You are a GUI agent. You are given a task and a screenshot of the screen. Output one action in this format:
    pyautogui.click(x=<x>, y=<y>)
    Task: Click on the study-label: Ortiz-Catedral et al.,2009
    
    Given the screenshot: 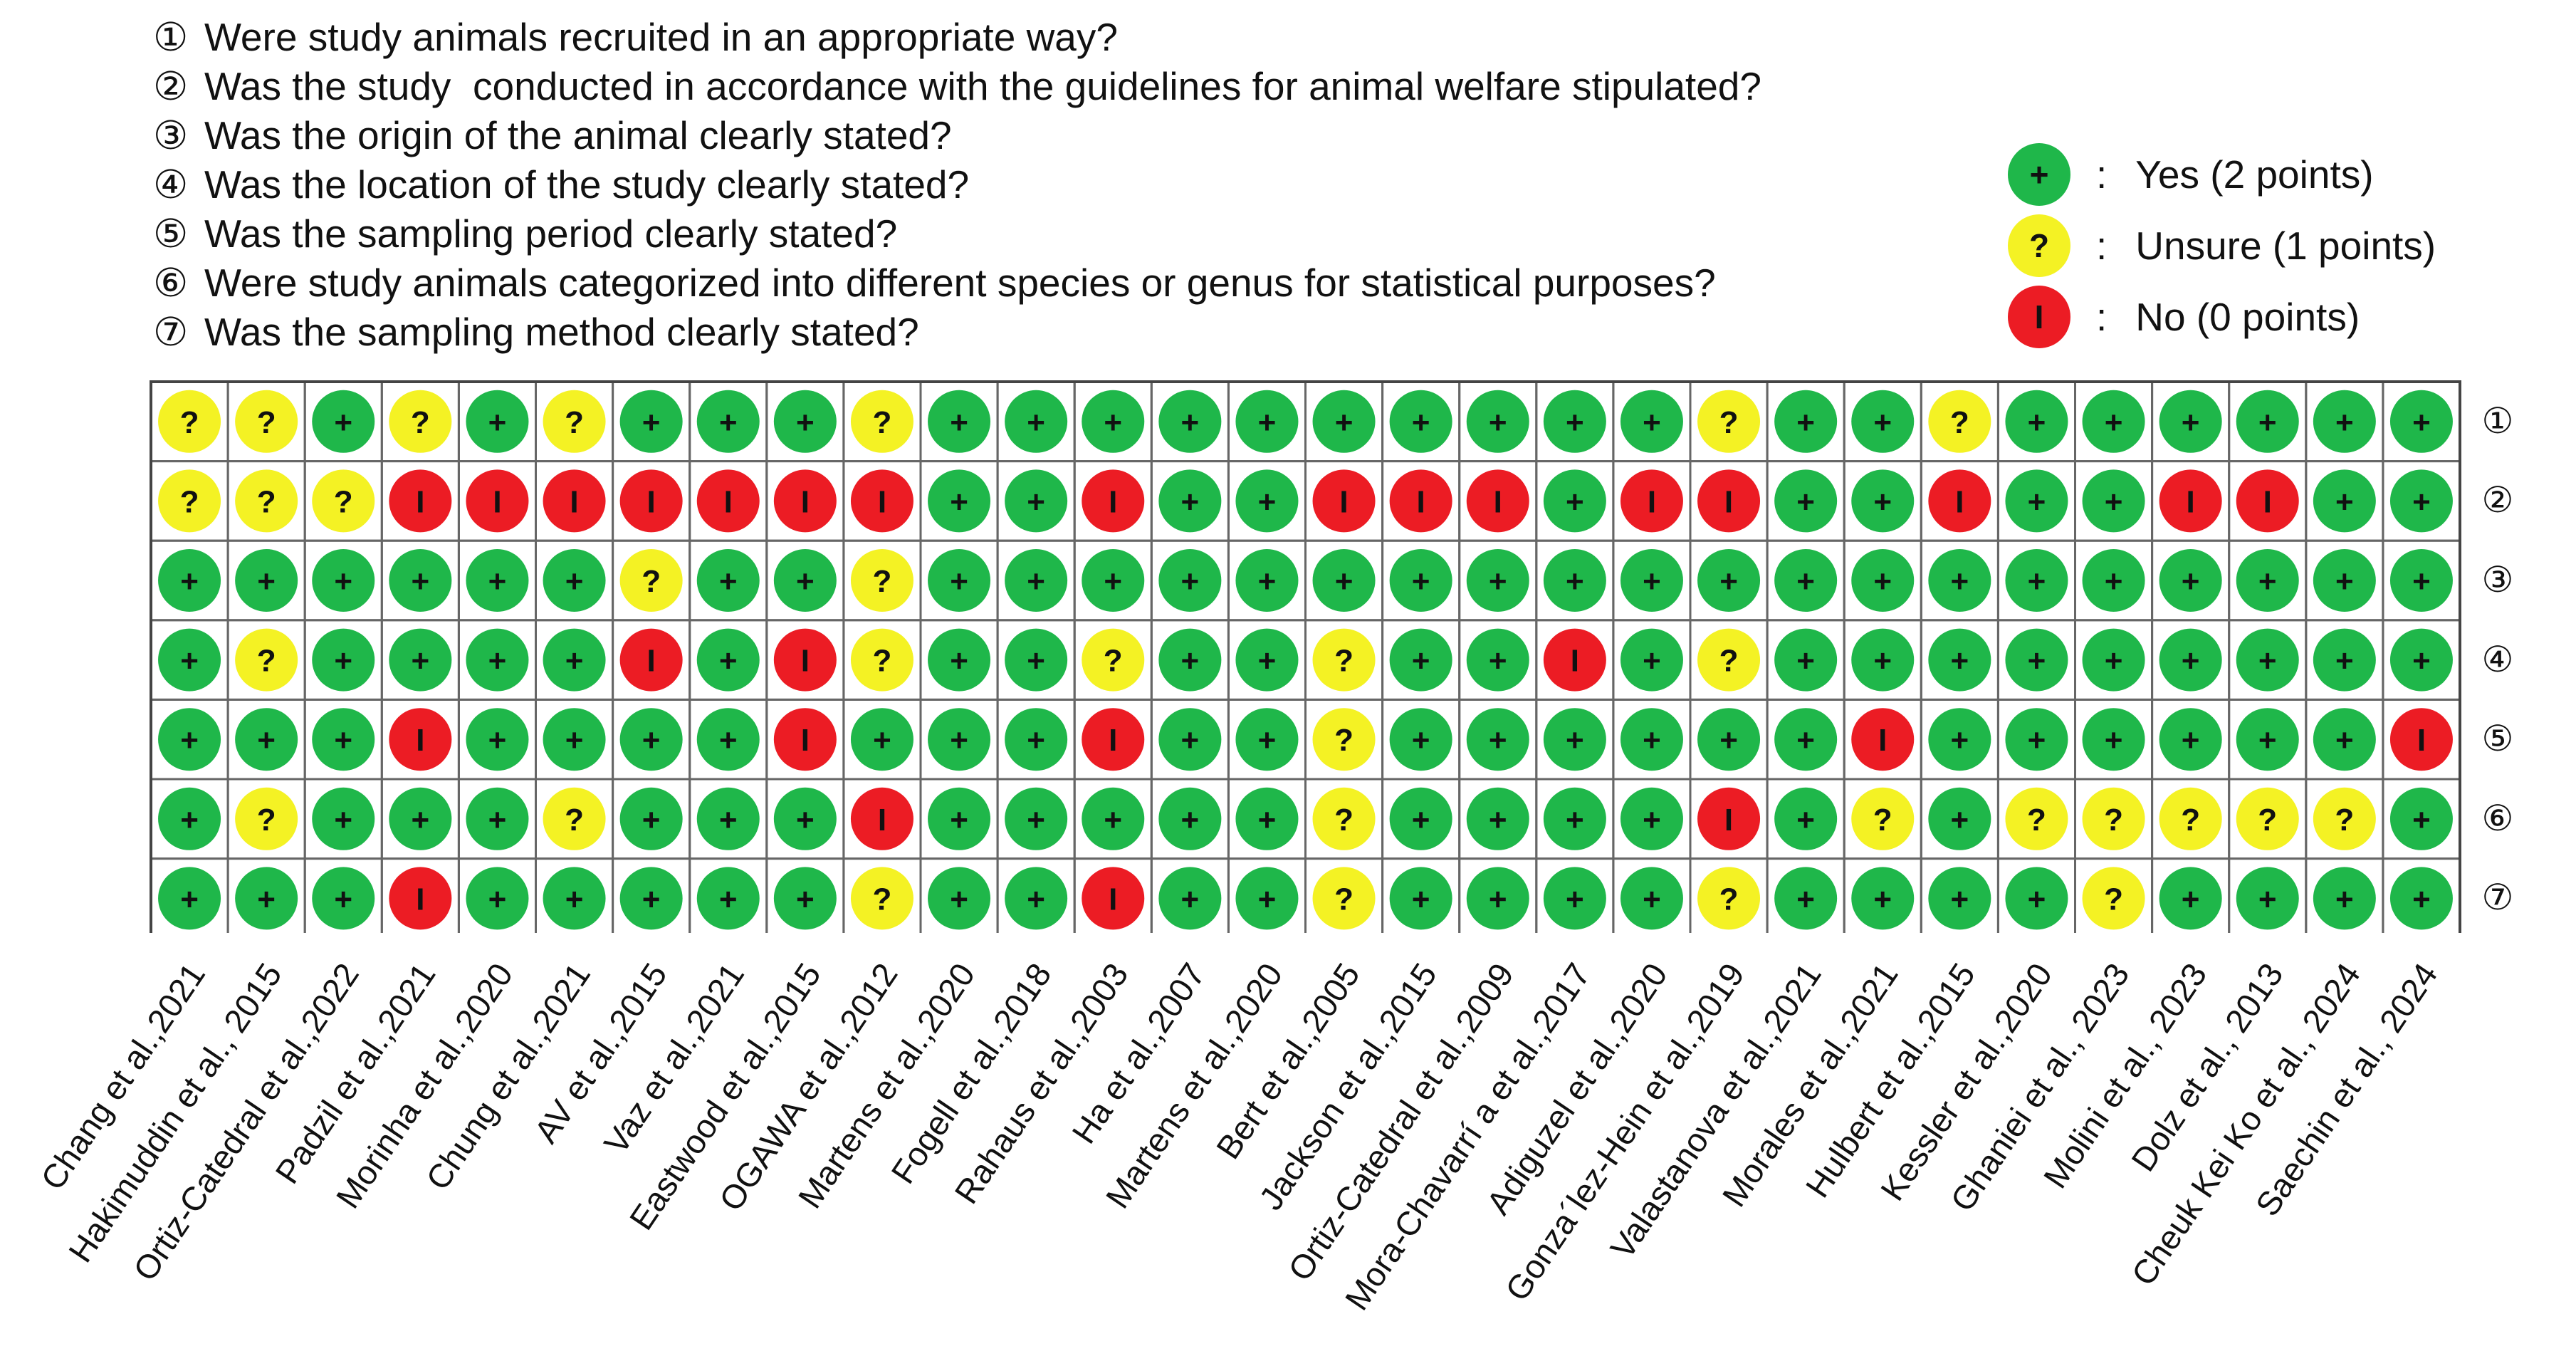 What is the action you would take?
    pyautogui.click(x=1400, y=1122)
    